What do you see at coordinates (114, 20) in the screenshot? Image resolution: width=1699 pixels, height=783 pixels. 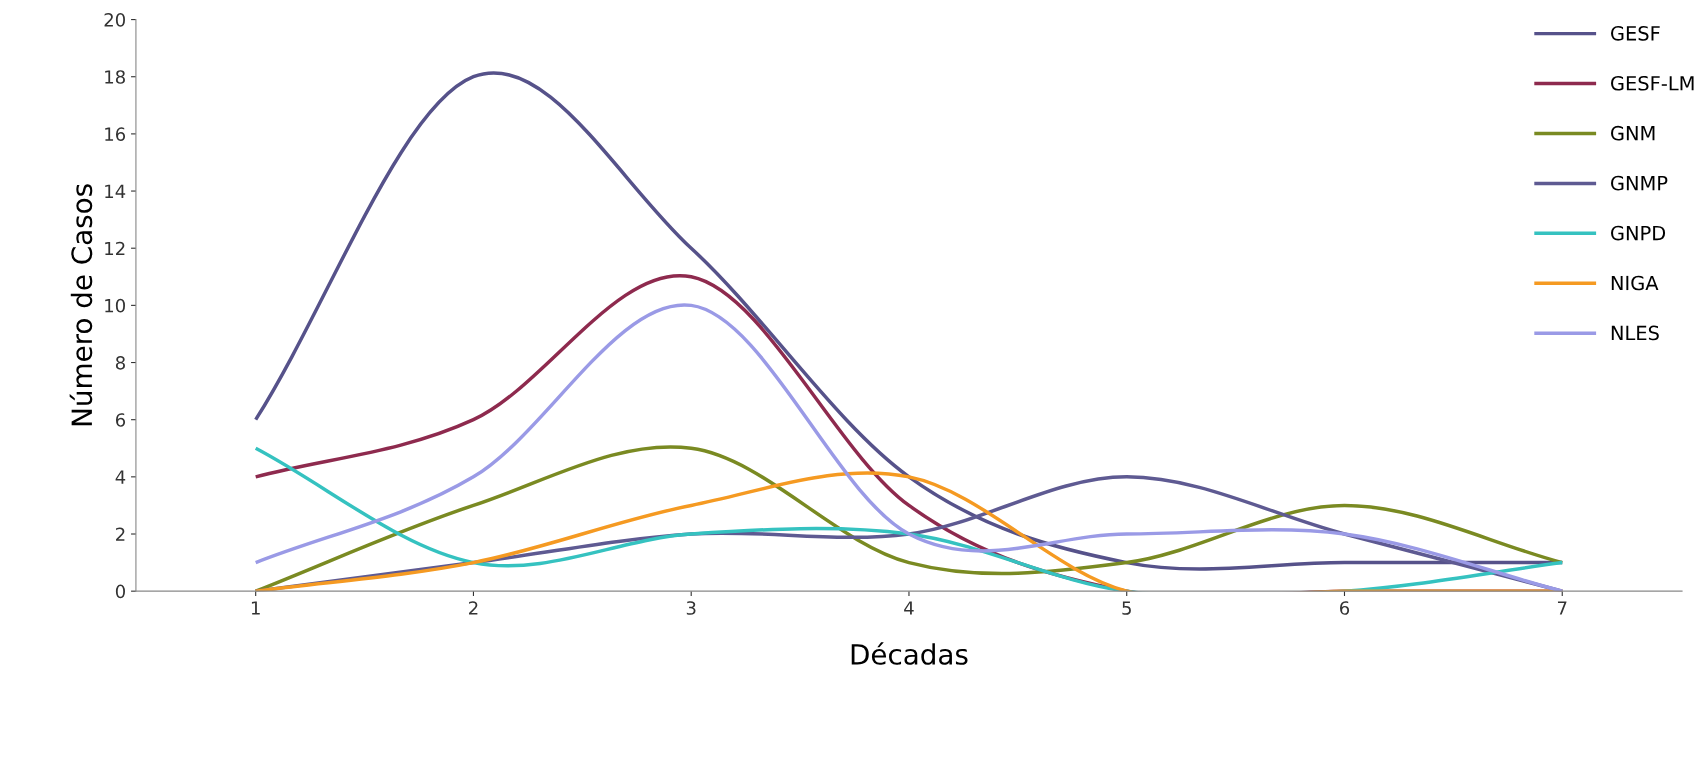 I see `y-tick-label: 20` at bounding box center [114, 20].